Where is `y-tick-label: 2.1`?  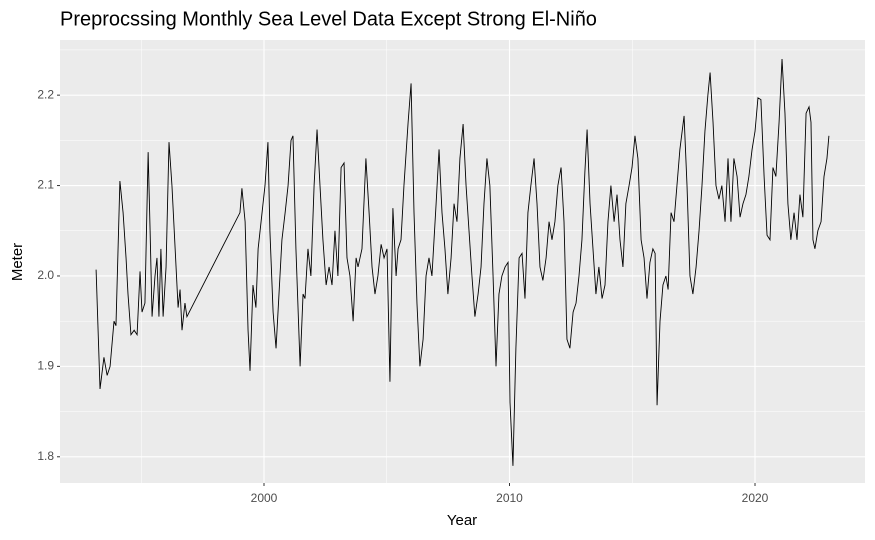 y-tick-label: 2.1 is located at coordinates (45, 185).